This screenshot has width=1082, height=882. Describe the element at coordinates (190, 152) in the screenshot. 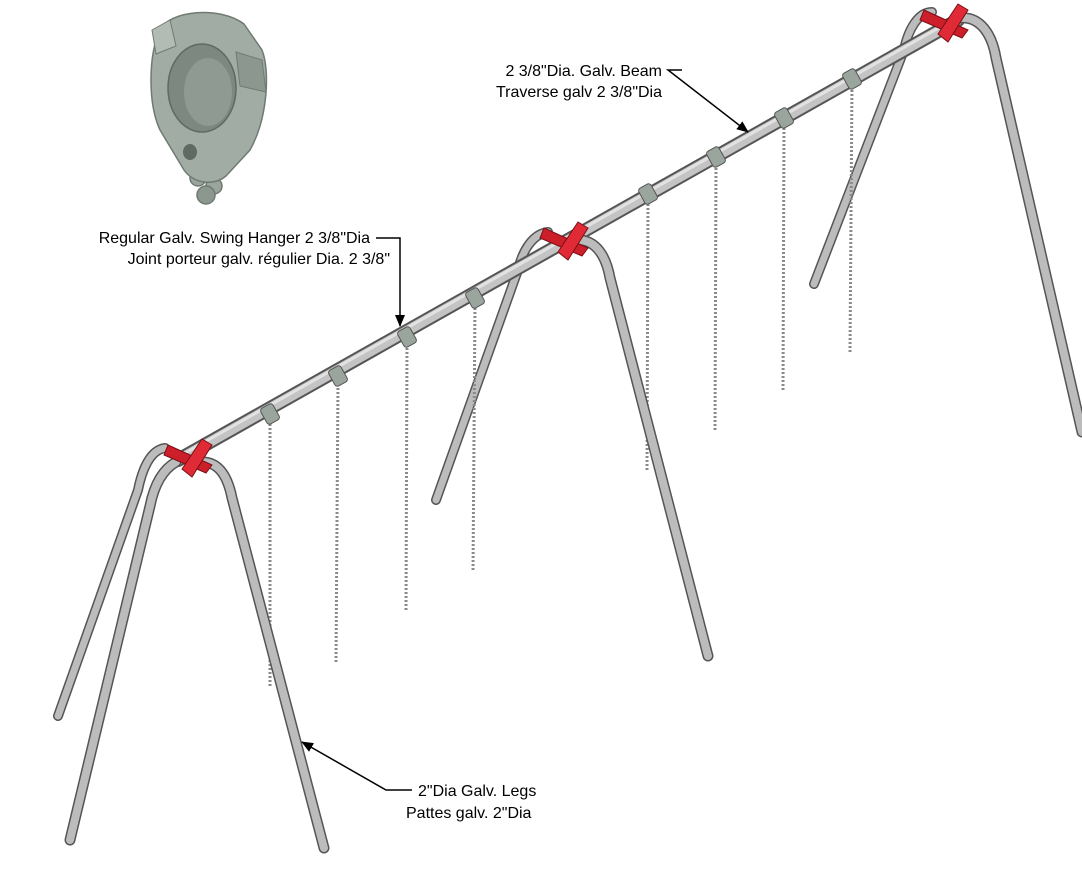

I see `hanger-bolt-hole` at that location.